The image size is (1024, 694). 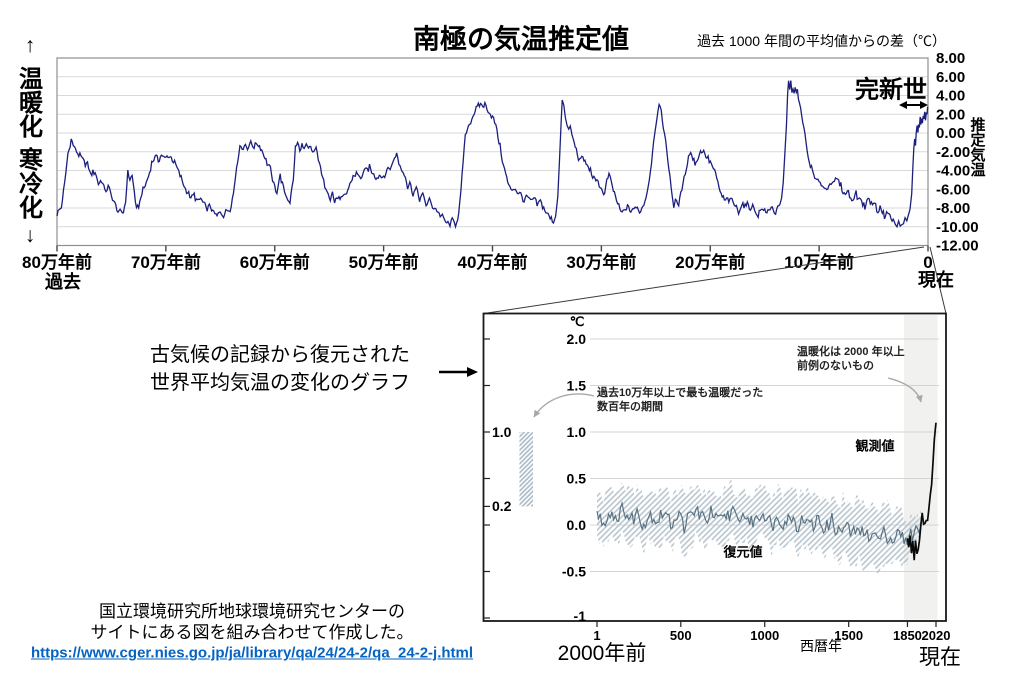 I want to click on svg-text: 2020, so click(x=936, y=635).